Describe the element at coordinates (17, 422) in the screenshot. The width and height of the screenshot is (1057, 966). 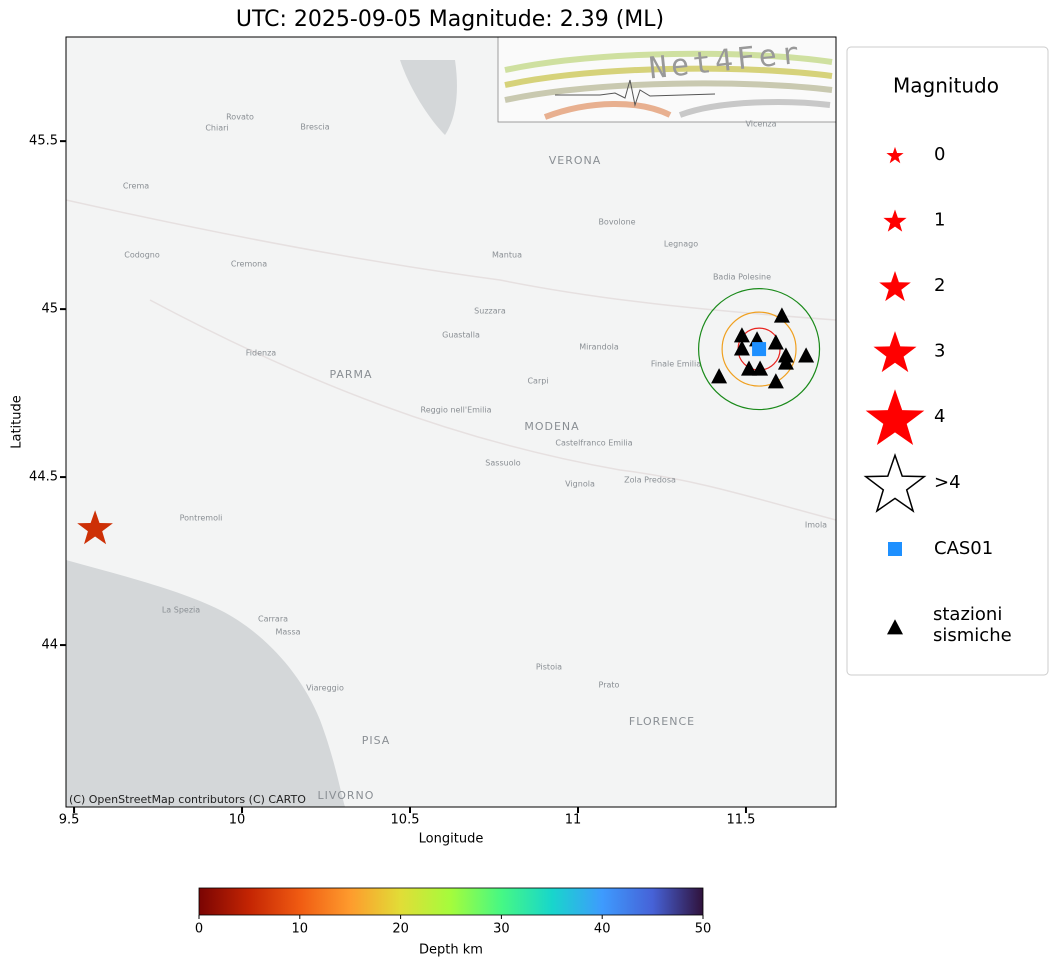
I see `y-axis-label: Latitude` at that location.